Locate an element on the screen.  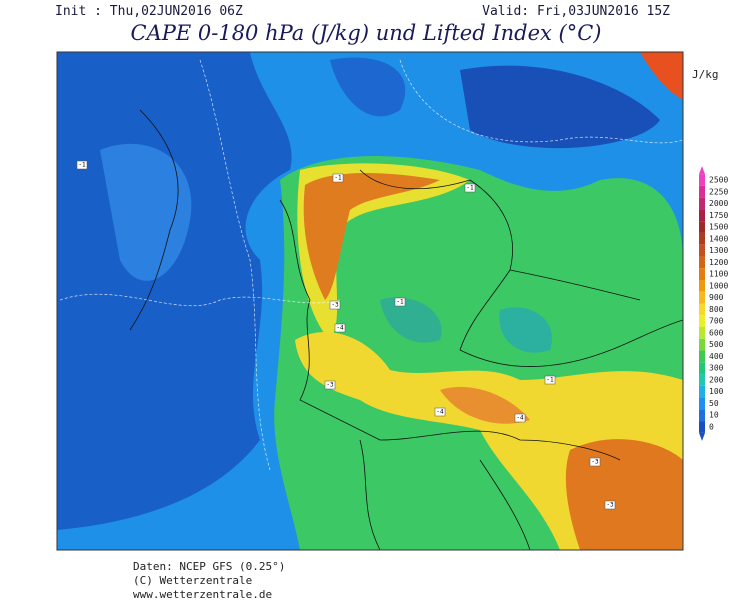
colorbar-label: 1500 is located at coordinates (718, 227).